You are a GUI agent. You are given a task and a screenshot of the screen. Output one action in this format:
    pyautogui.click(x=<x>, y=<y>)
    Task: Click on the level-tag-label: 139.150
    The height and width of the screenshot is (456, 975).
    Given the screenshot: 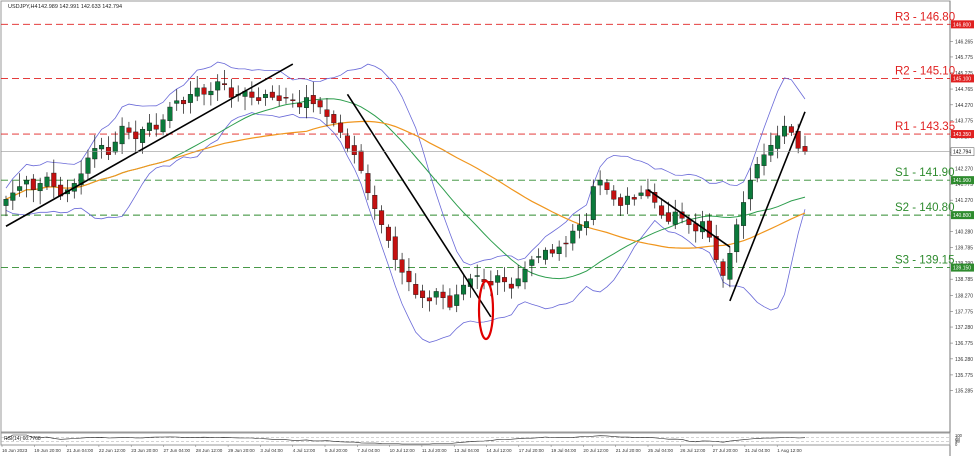 What is the action you would take?
    pyautogui.click(x=962, y=269)
    